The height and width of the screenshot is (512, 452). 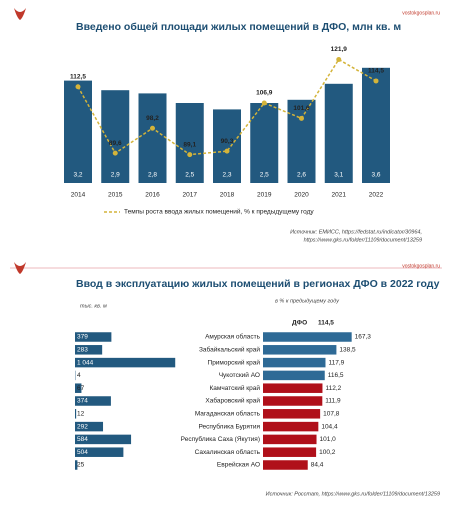 What do you see at coordinates (234, 362) in the screenshot?
I see `category-label: Приморский край` at bounding box center [234, 362].